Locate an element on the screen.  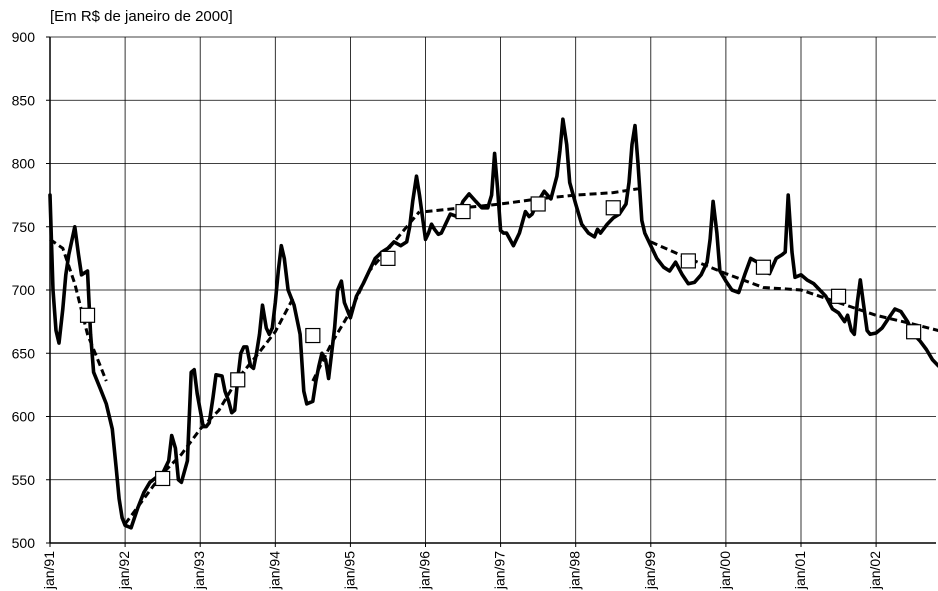
y-tick-label: 500 is located at coordinates (24, 543).